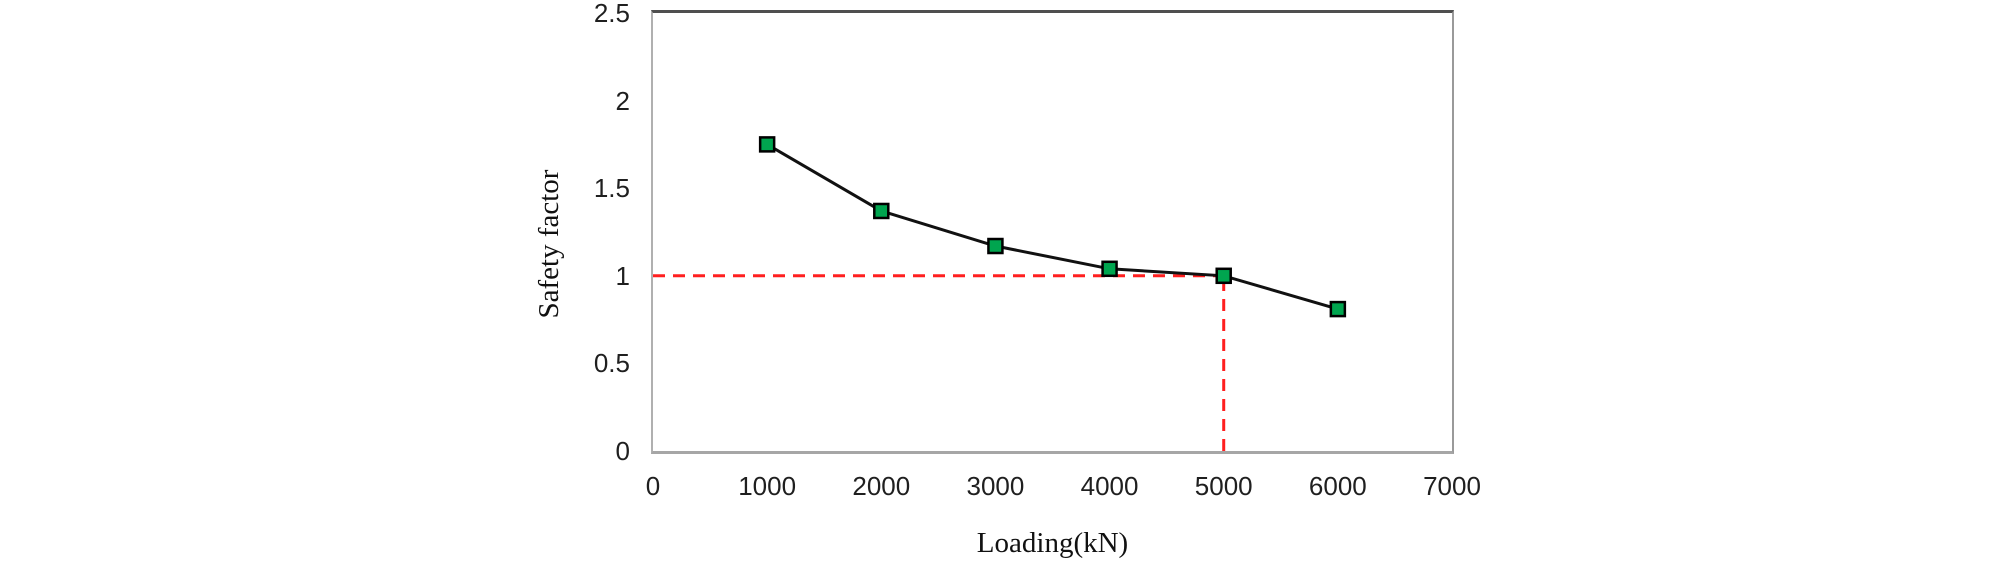 Image resolution: width=2008 pixels, height=568 pixels. I want to click on y-tick-label: 1.5, so click(611, 188).